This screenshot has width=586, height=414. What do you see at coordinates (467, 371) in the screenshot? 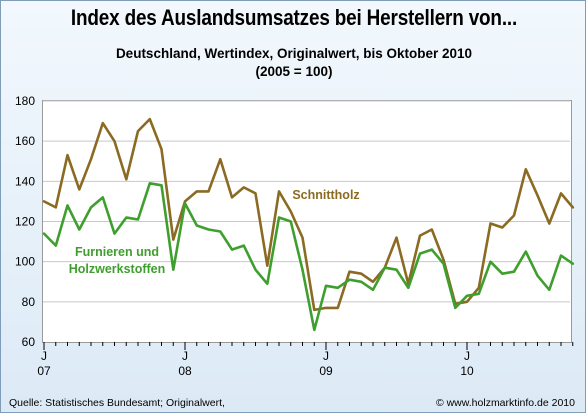
I see `x-tick-year-label: 10` at bounding box center [467, 371].